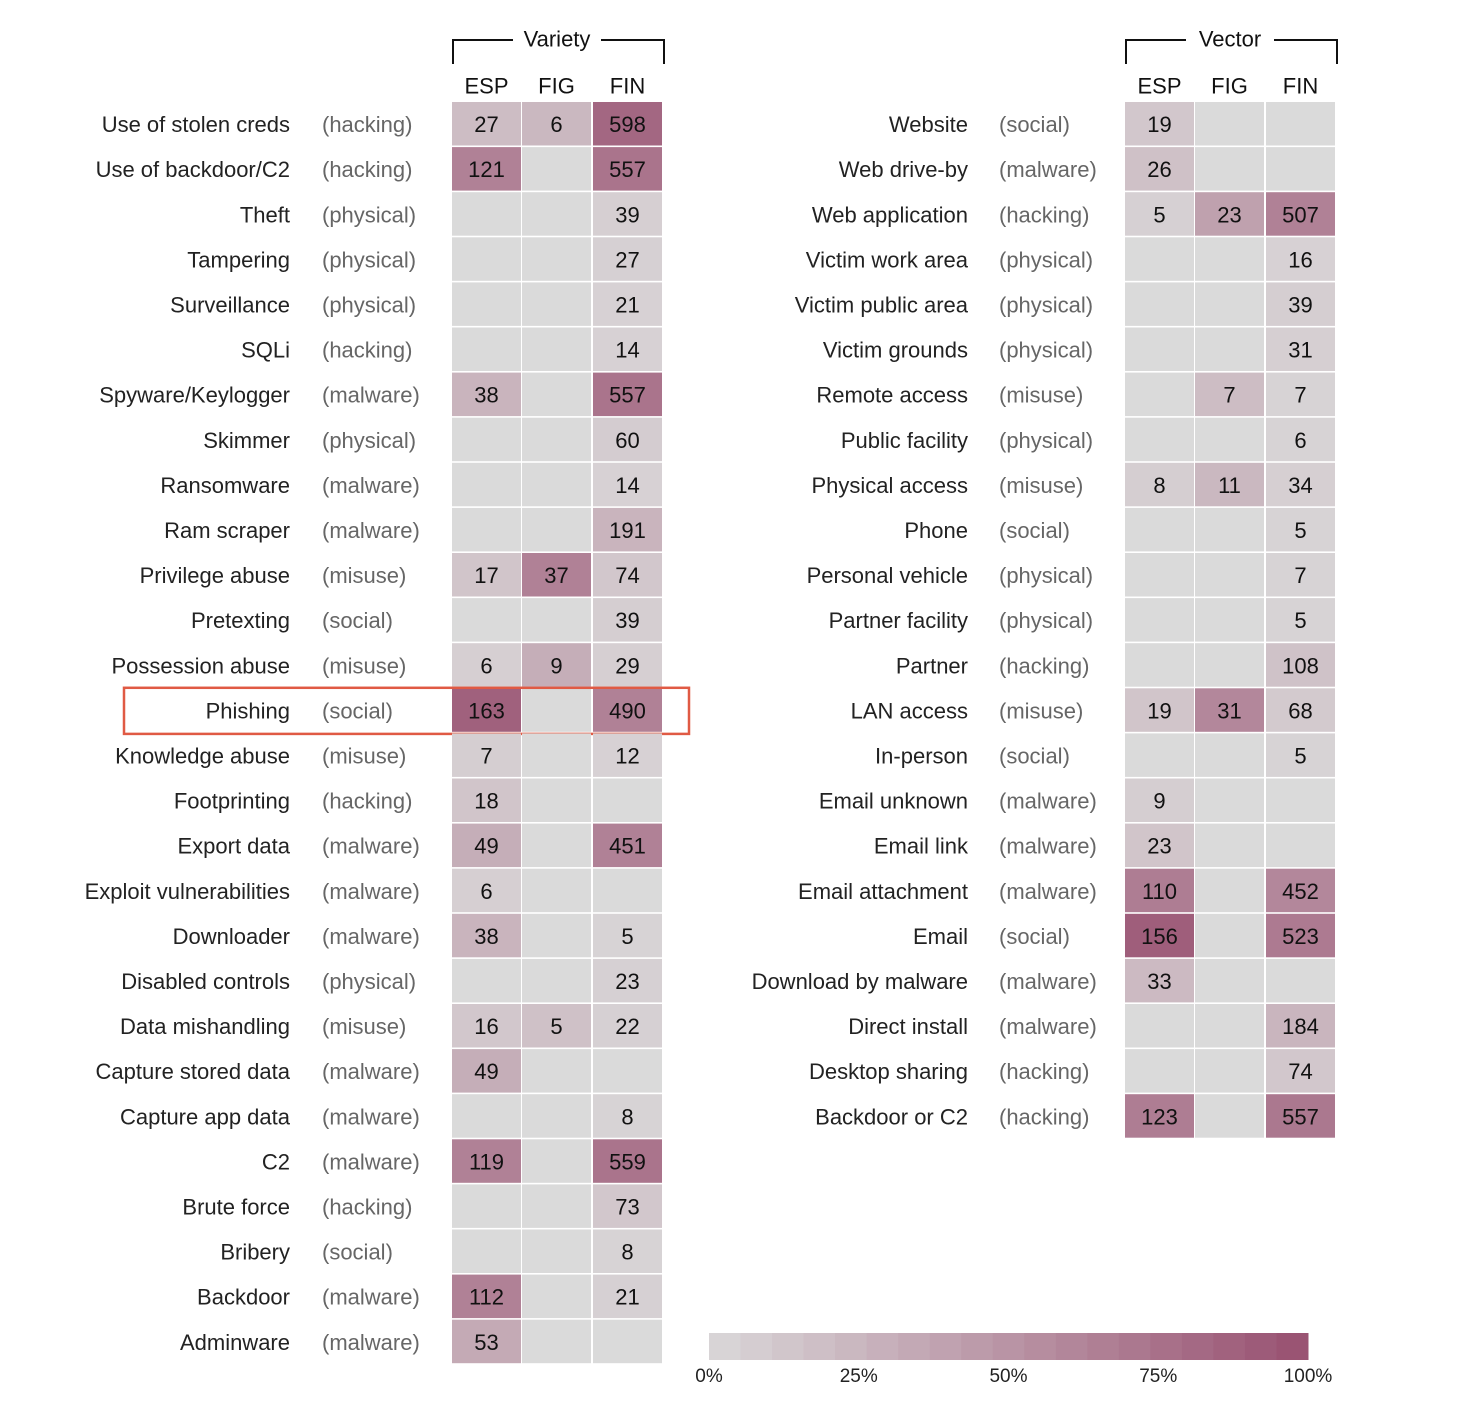 Image resolution: width=1460 pixels, height=1418 pixels. Describe the element at coordinates (627, 440) in the screenshot. I see `cell-value: 60` at that location.